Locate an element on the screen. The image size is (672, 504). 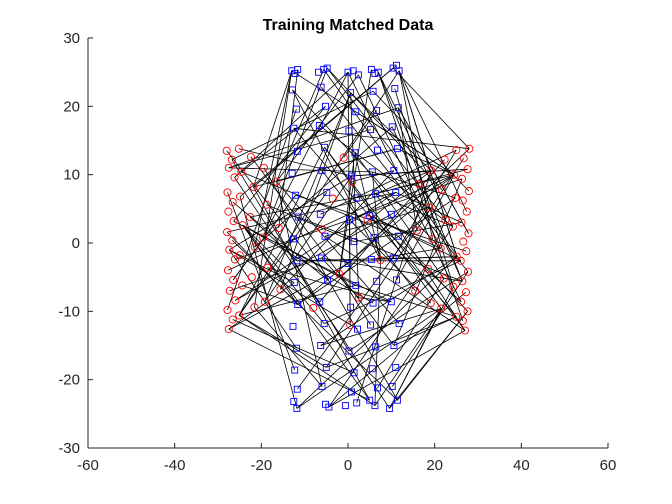
x-ticks: -60 -40 -20 0 20 40 60 is located at coordinates (346, 458).